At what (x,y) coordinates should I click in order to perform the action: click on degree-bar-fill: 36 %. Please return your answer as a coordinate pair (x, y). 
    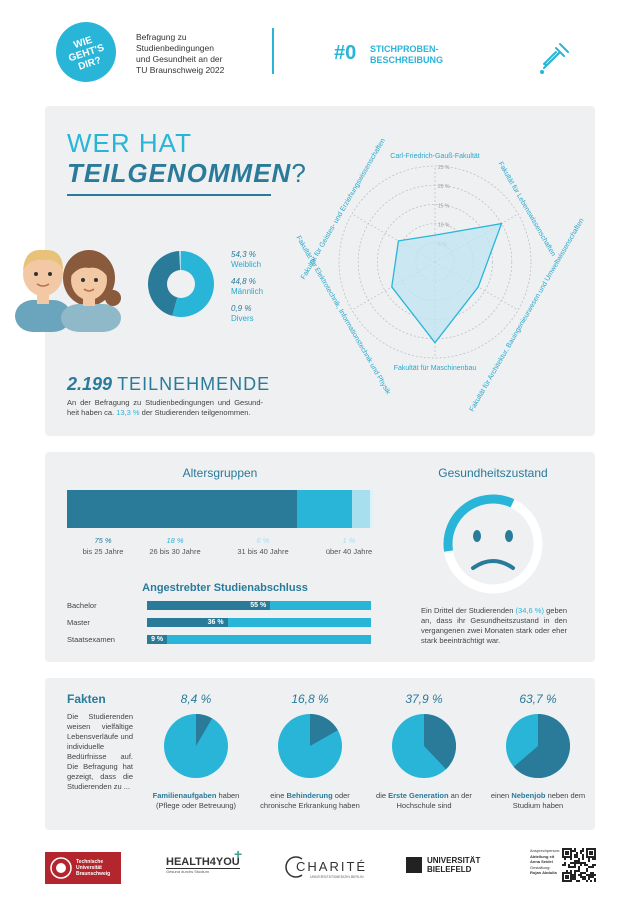
    Looking at the image, I should click on (187, 622).